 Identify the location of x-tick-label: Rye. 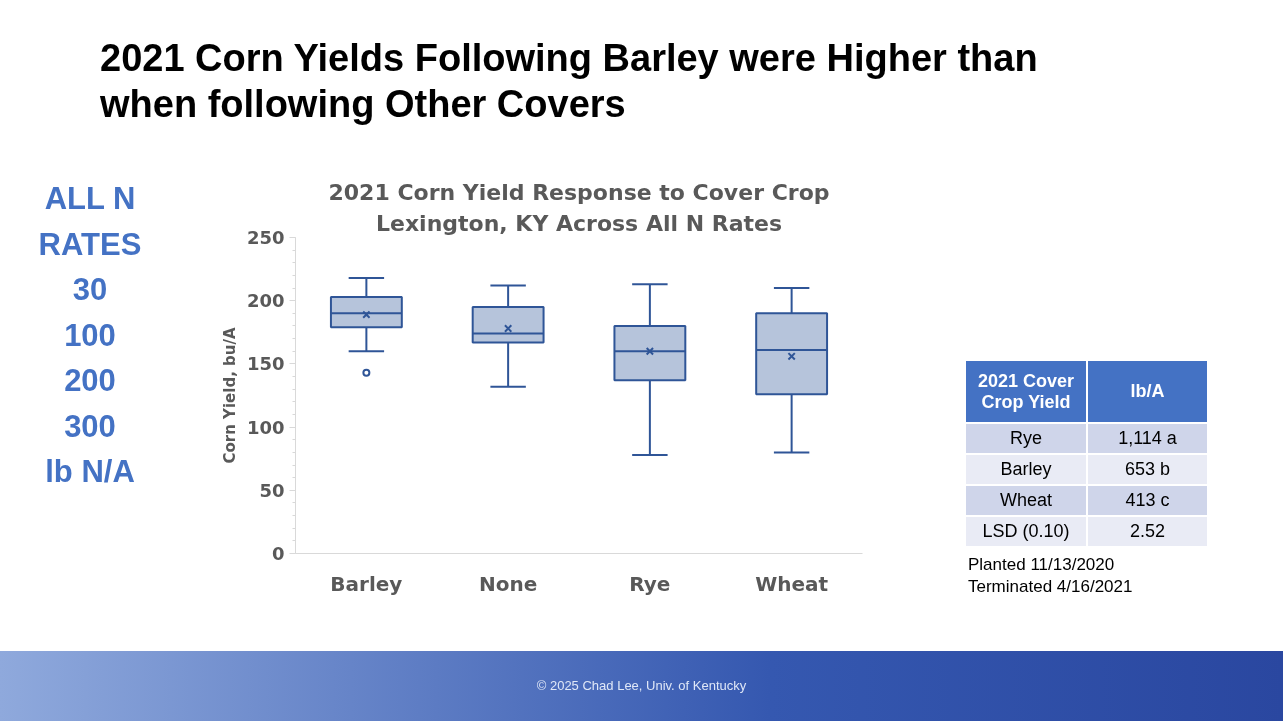
(650, 583).